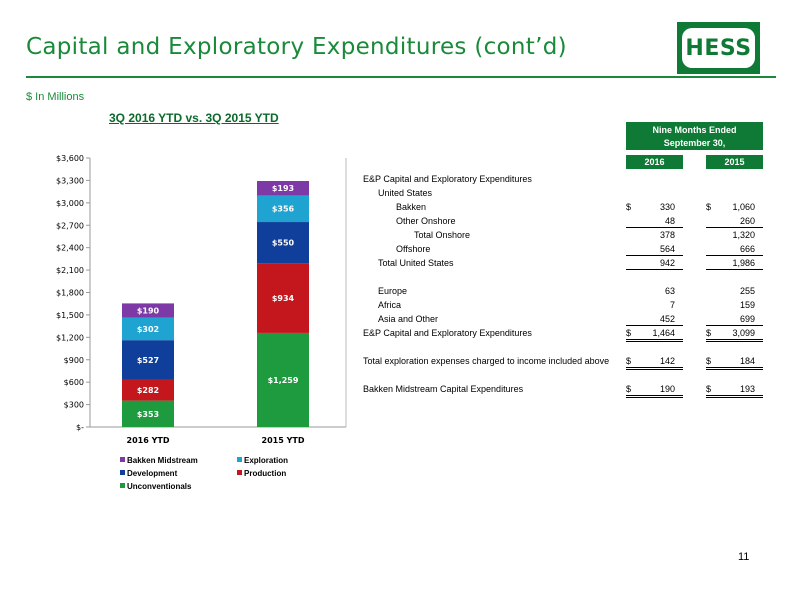 The image size is (800, 600). What do you see at coordinates (74, 382) in the screenshot?
I see `y-tick-label: $600` at bounding box center [74, 382].